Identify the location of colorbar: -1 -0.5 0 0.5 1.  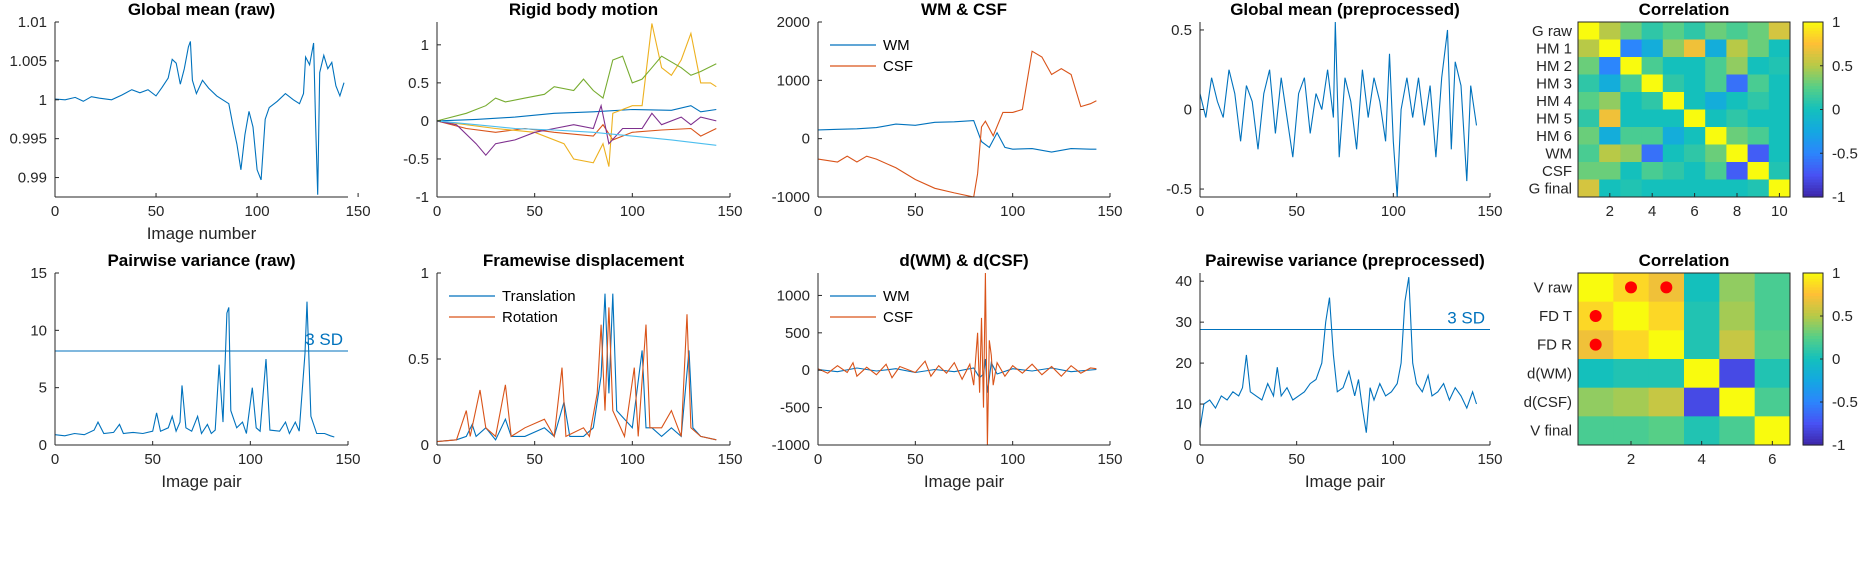
(1830, 110).